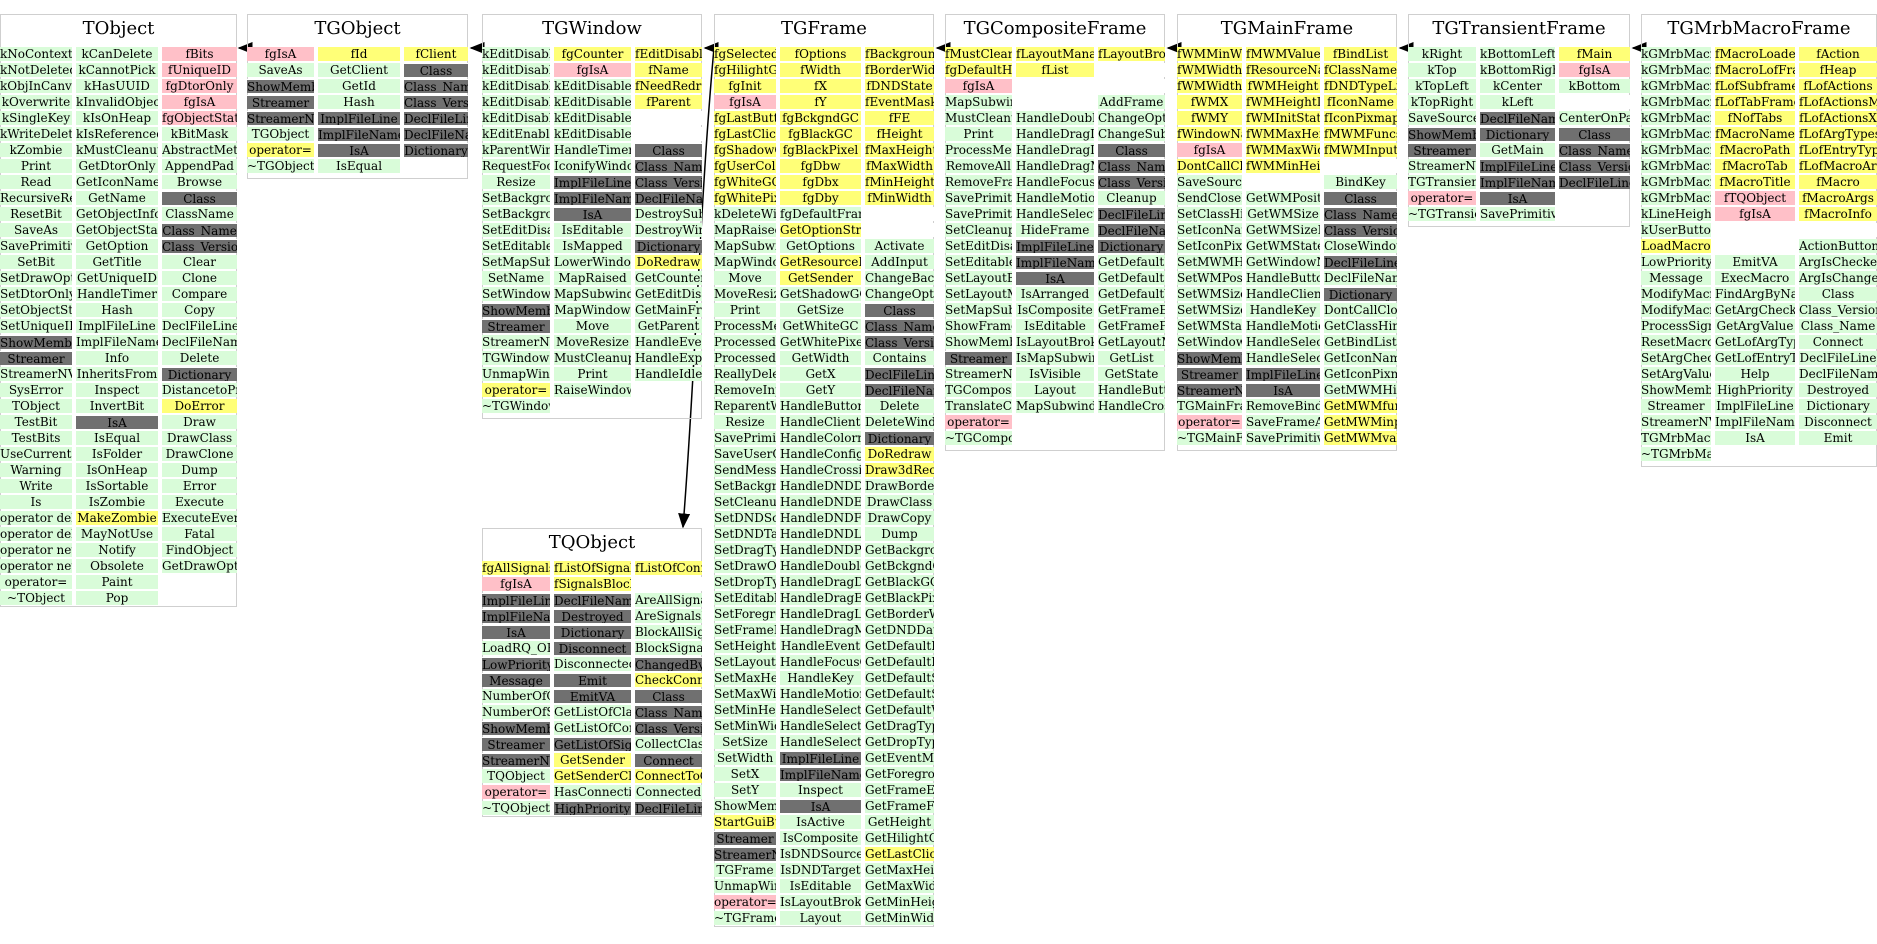 The width and height of the screenshot is (1877, 944). What do you see at coordinates (1755, 182) in the screenshot?
I see `member-fmacrotitle: fMacroTitle` at bounding box center [1755, 182].